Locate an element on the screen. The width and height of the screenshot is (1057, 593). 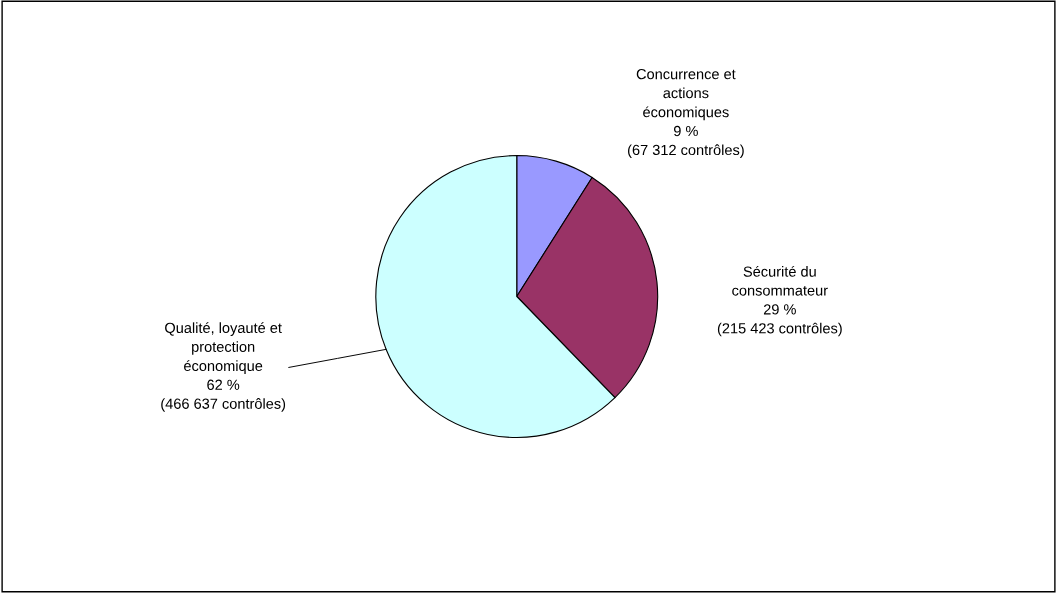
slice-label: Sécurité du consommateur is located at coordinates (780, 280).